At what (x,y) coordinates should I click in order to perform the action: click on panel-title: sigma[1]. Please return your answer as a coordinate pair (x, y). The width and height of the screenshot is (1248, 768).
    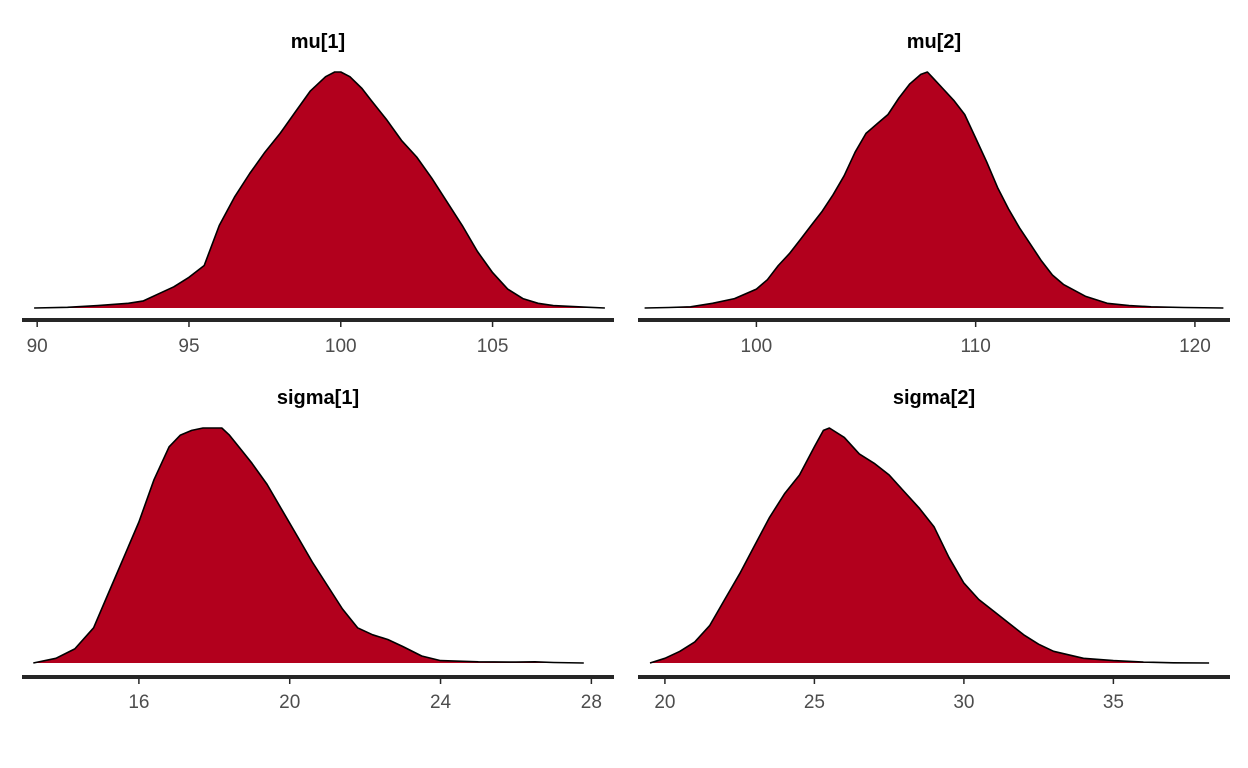
    Looking at the image, I should click on (318, 398).